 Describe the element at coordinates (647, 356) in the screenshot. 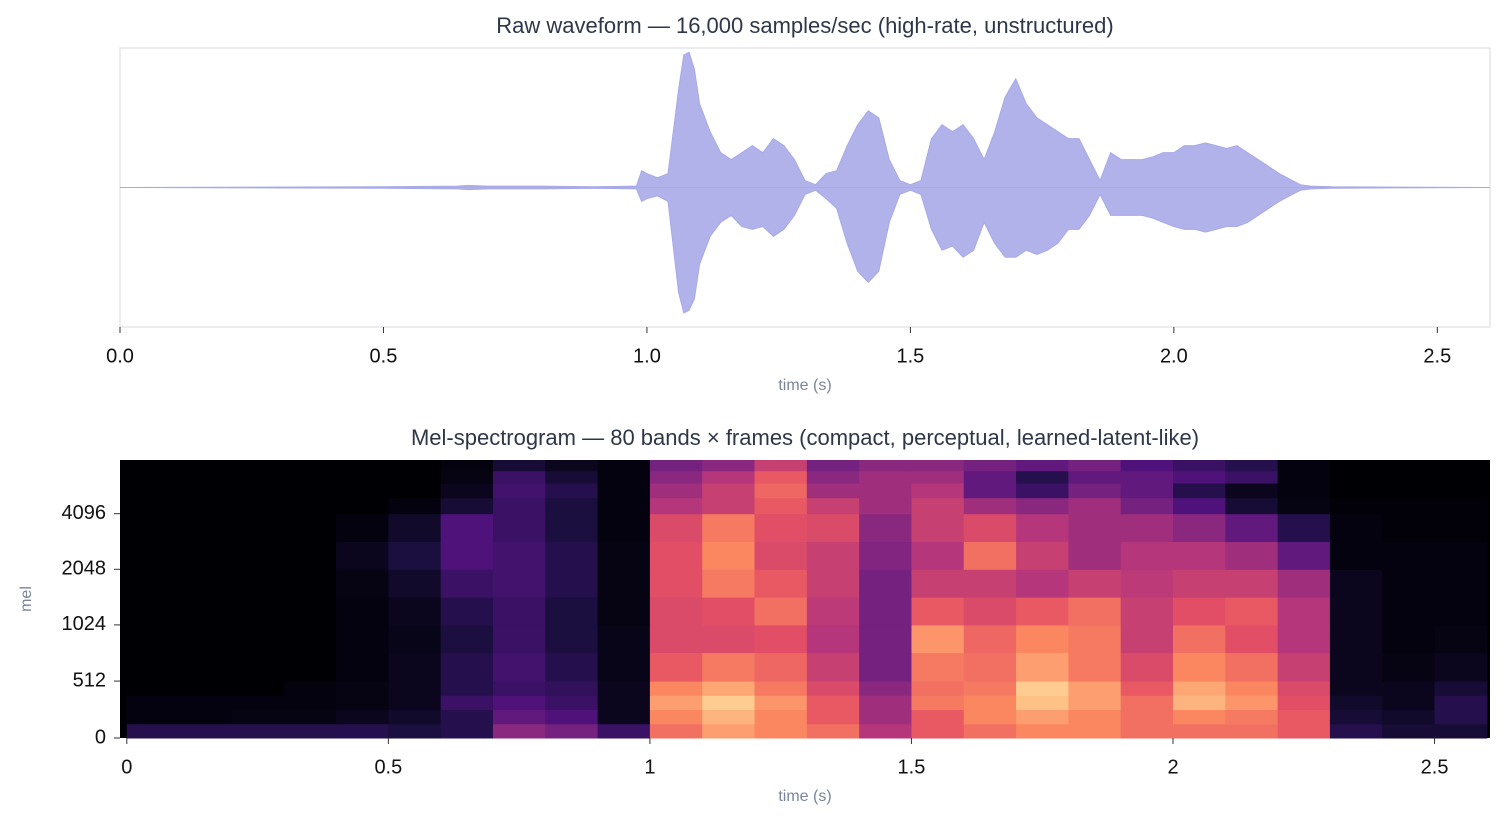

I see `x-tick-label: 1.0` at that location.